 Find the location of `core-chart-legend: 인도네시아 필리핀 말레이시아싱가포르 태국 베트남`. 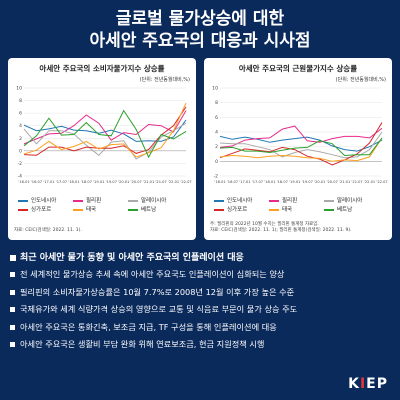

core-chart-legend: 인도네시아 필리핀 말레이시아싱가포르 태국 베트남 is located at coordinates (300, 205).